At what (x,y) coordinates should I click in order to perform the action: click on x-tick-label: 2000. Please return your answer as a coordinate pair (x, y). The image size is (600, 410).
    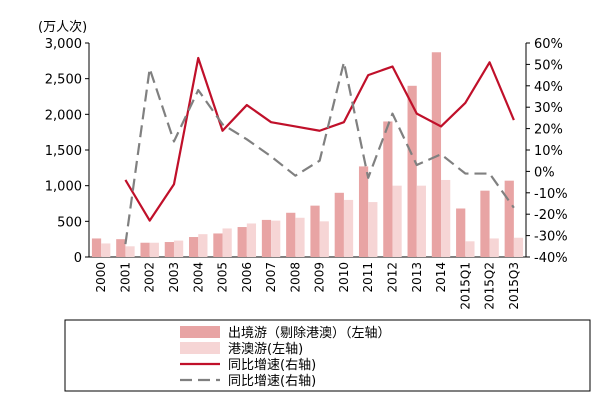
    Looking at the image, I should click on (101, 277).